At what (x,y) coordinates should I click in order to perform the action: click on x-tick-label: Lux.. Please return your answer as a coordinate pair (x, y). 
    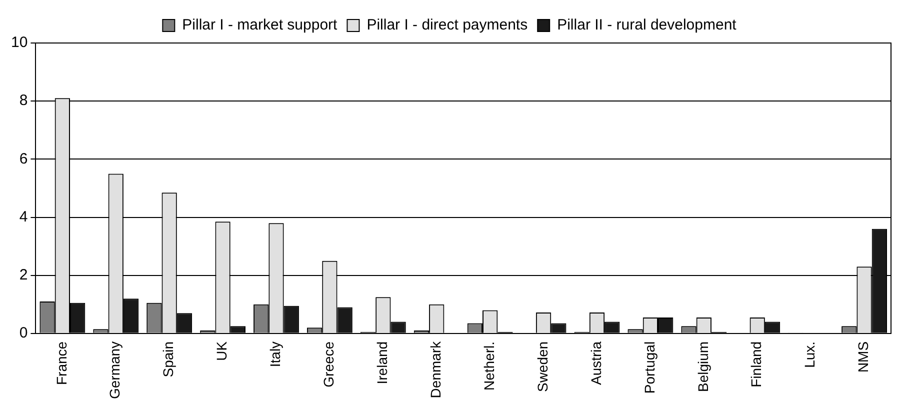
    Looking at the image, I should click on (810, 354).